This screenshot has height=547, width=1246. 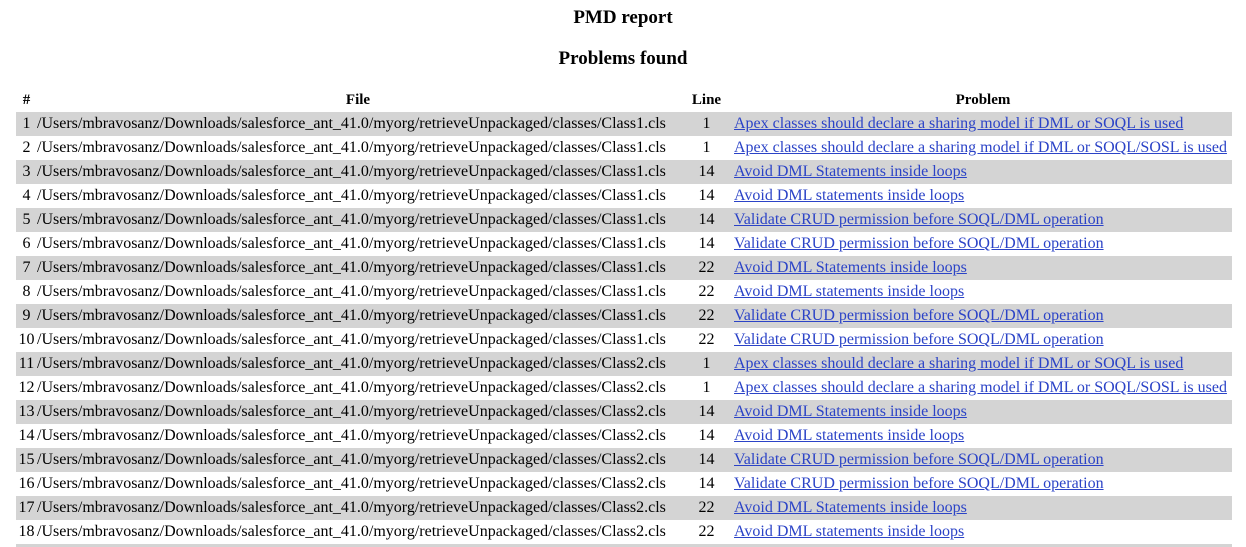 What do you see at coordinates (624, 545) in the screenshot?
I see `table-overflow-row` at bounding box center [624, 545].